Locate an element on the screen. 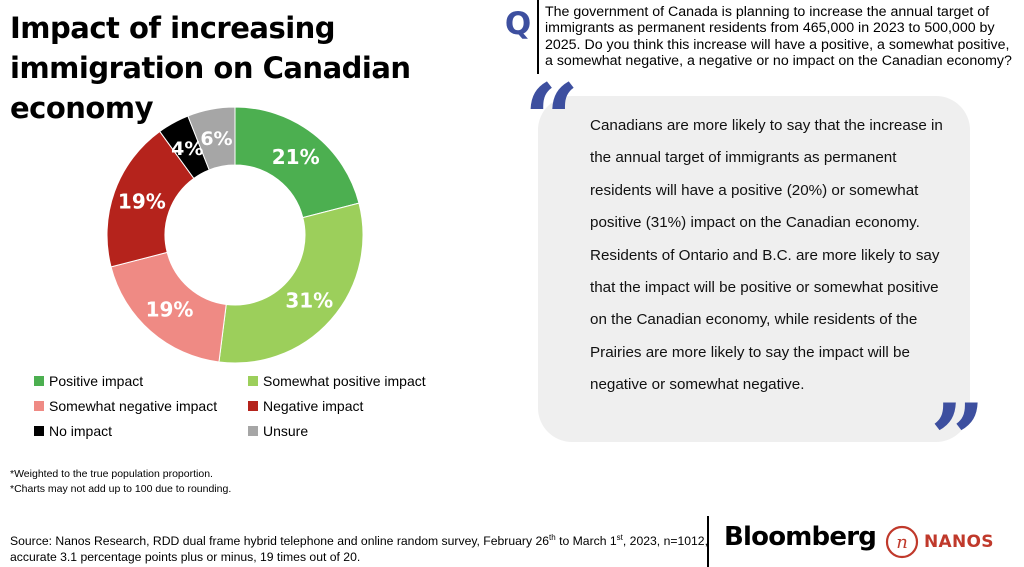 The width and height of the screenshot is (1024, 567). data-label-no-impact: 4% is located at coordinates (187, 149).